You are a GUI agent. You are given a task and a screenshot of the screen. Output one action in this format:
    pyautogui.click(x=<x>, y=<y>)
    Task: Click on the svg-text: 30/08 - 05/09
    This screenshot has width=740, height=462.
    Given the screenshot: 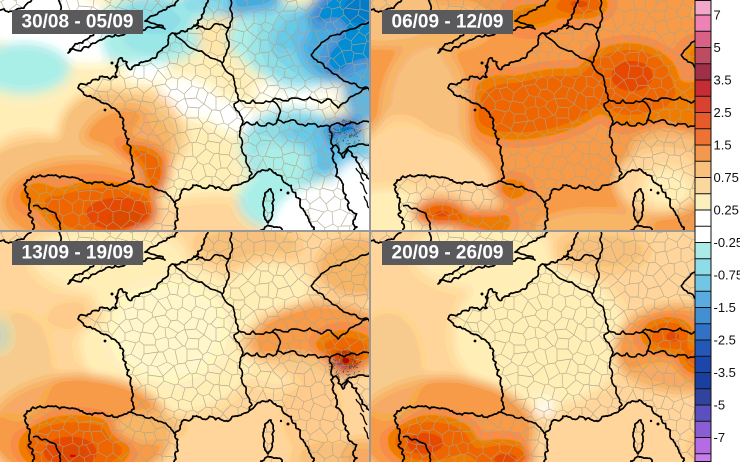 What is the action you would take?
    pyautogui.click(x=78, y=22)
    